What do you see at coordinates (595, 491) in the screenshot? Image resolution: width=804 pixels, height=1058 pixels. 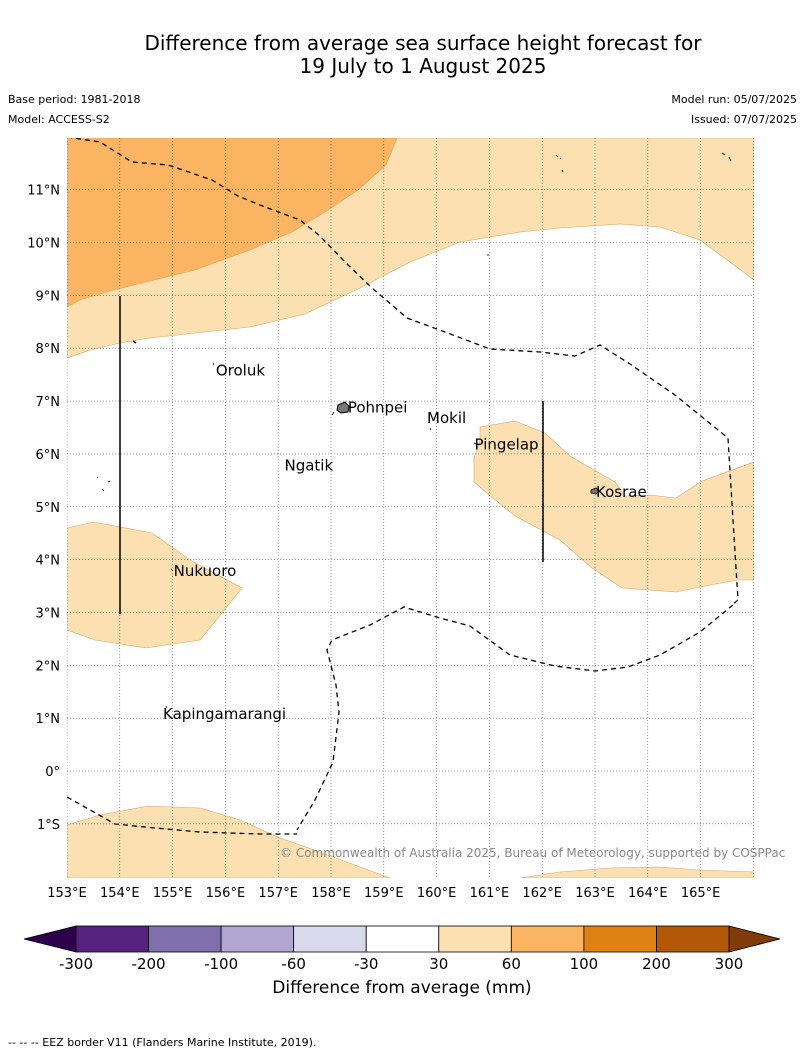 I see `kosrae-island-shape` at bounding box center [595, 491].